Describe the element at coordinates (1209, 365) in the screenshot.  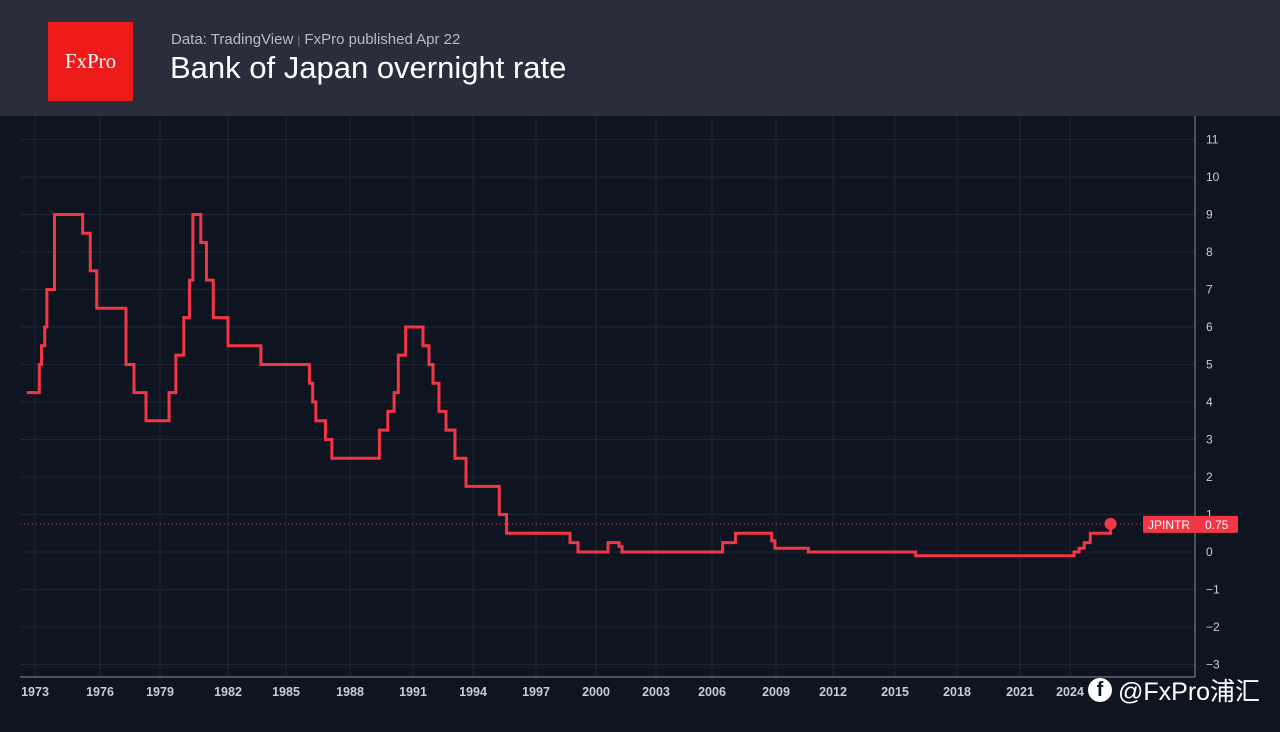
I see `y-tick-label: 5` at that location.